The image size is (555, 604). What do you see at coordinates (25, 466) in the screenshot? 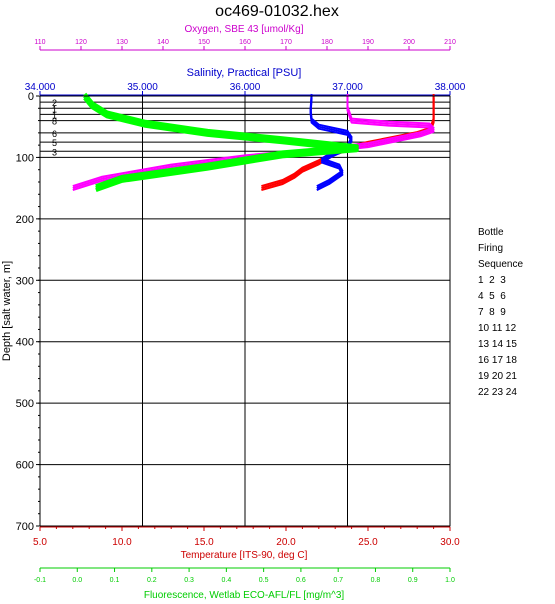
I see `depth-tick-label: 600` at bounding box center [25, 466].